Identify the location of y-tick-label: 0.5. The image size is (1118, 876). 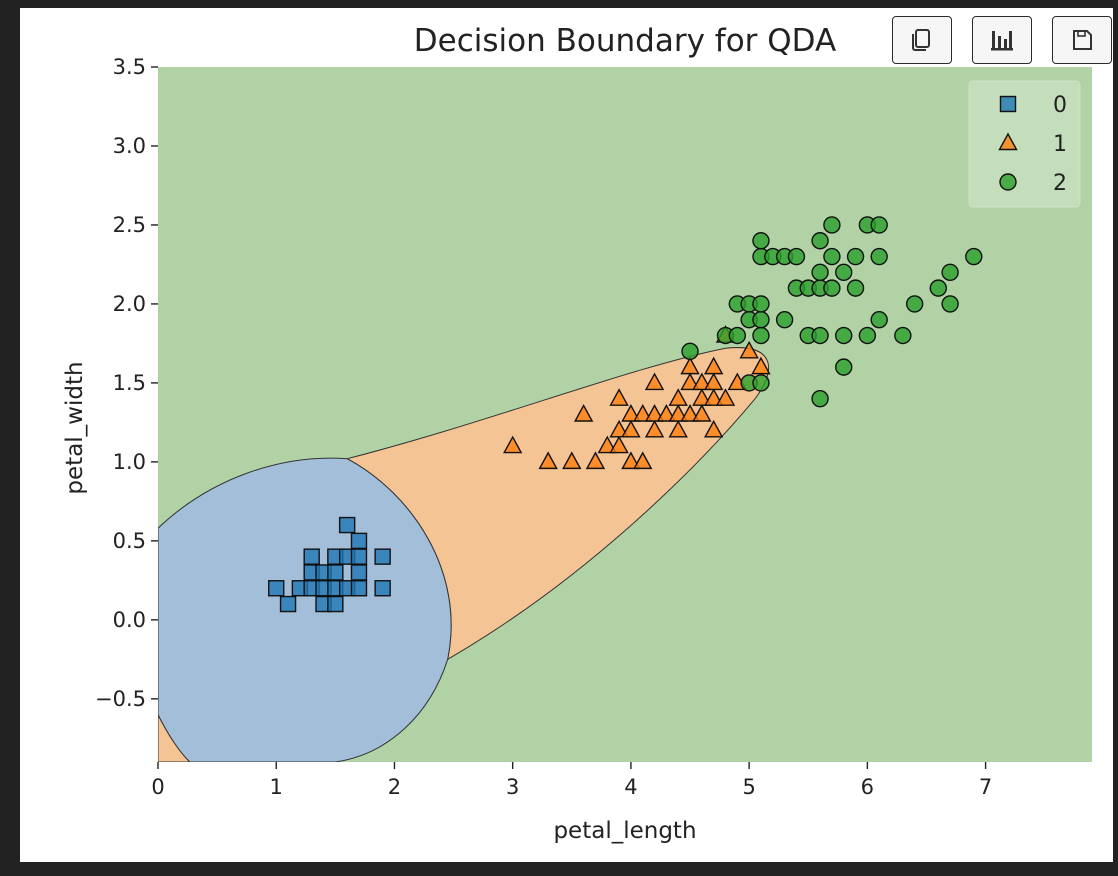
(129, 541).